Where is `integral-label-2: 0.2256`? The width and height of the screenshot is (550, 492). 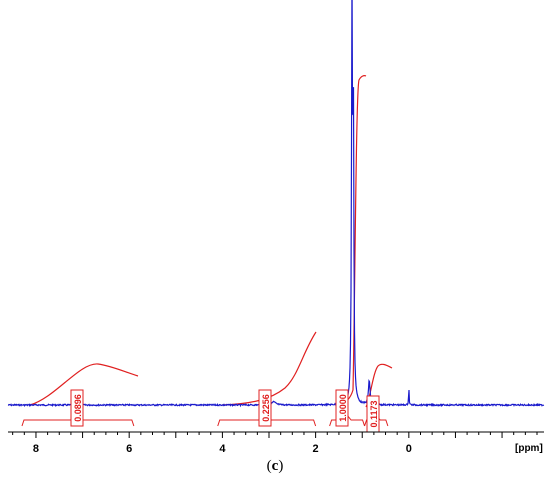 integral-label-2: 0.2256 is located at coordinates (265, 408).